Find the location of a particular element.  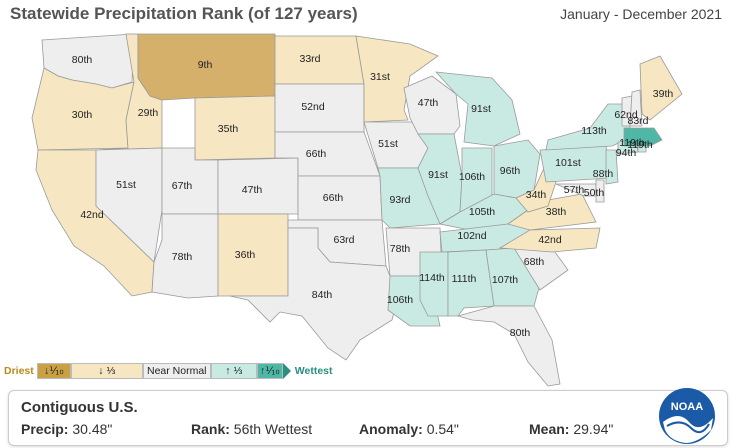

legend: Driest ↓⅒ ↓ ⅓ Near Normal ↑ ⅓ ↑⅒ Wettest is located at coordinates (168, 371).